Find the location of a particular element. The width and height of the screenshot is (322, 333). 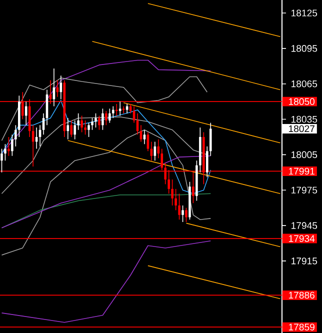

y-tick-label: 18005 is located at coordinates (305, 154).